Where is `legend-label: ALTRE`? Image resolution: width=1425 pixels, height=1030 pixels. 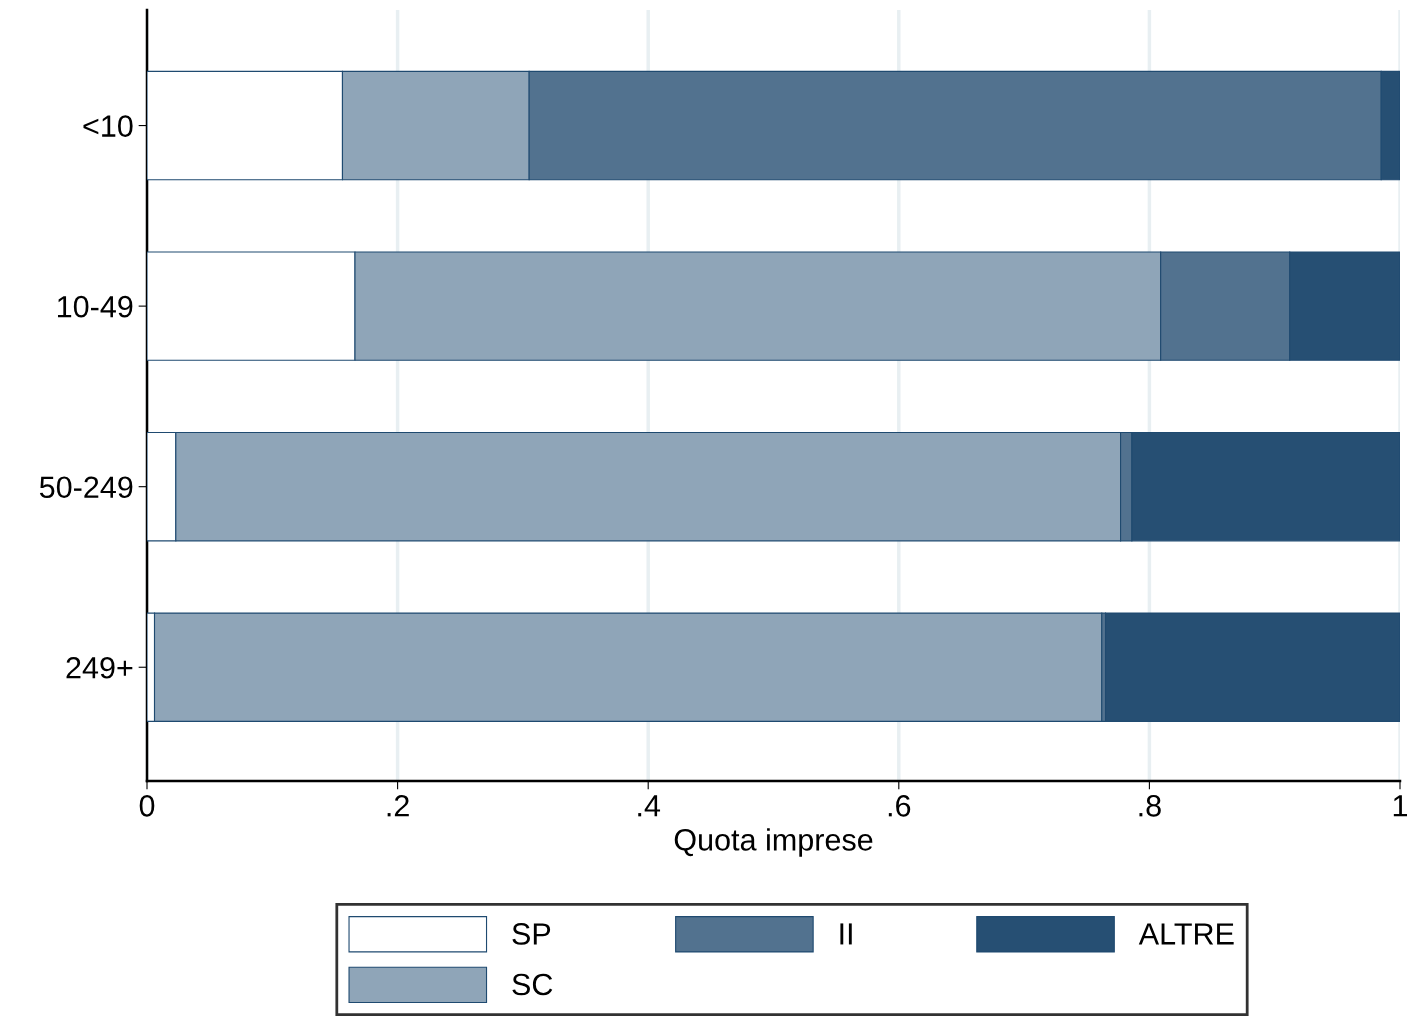 legend-label: ALTRE is located at coordinates (1186, 934).